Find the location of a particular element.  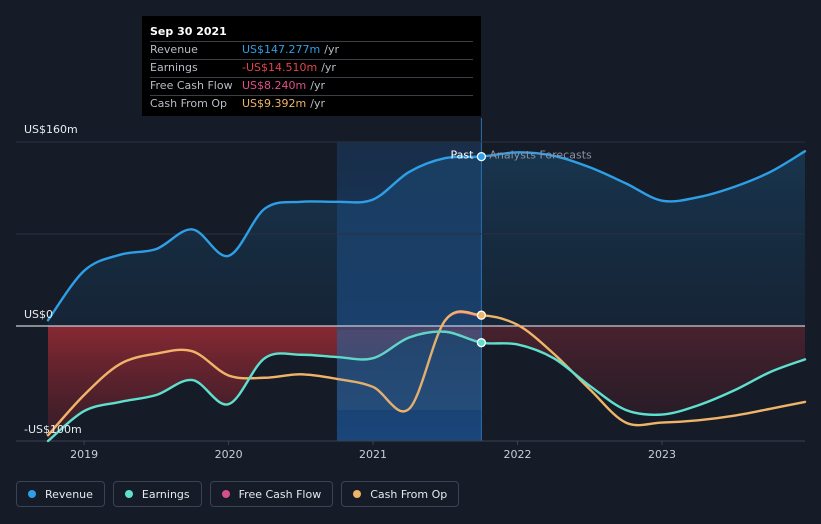

legend-label: Free Cash Flow is located at coordinates (280, 494).